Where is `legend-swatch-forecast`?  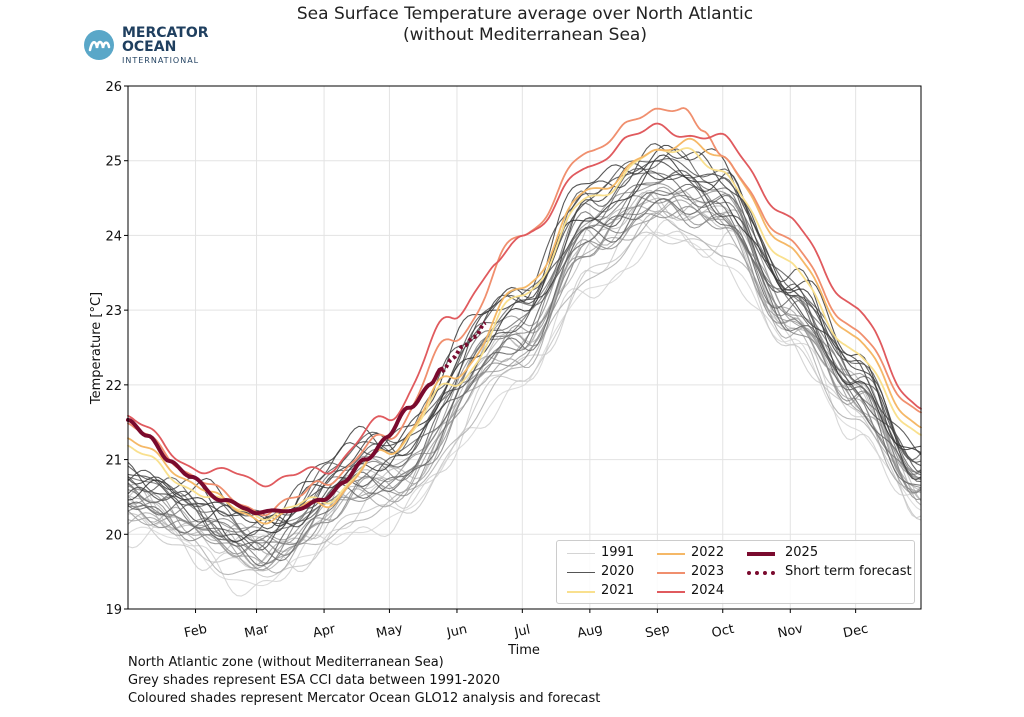 legend-swatch-forecast is located at coordinates (761, 573).